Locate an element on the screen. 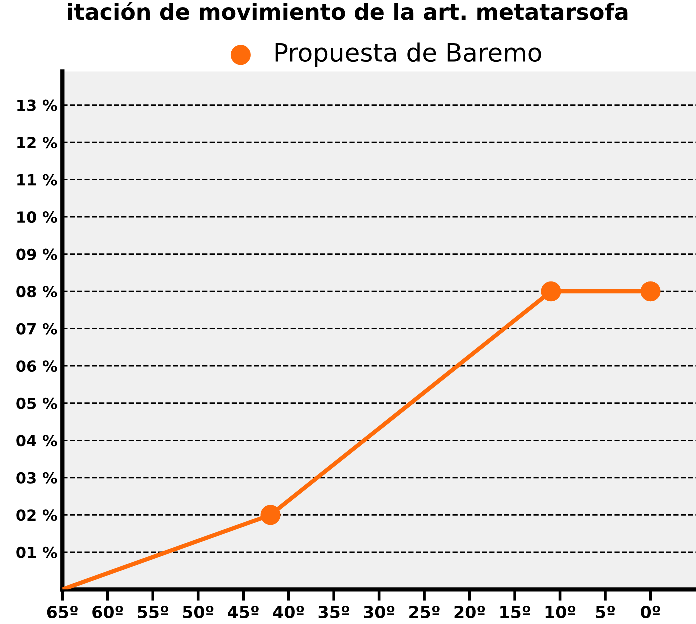  y-tick-label: 08 % is located at coordinates (37, 292).